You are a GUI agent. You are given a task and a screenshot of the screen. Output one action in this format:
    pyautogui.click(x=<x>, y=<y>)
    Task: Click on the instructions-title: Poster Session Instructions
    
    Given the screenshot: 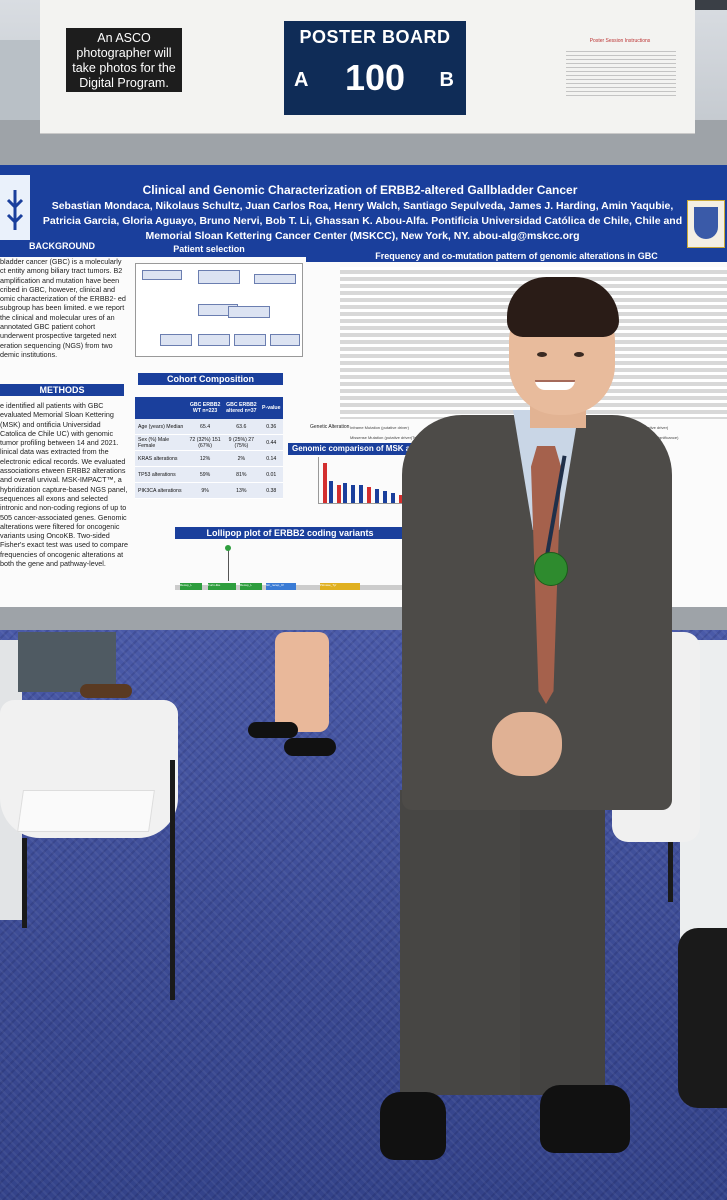 What is the action you would take?
    pyautogui.click(x=620, y=41)
    